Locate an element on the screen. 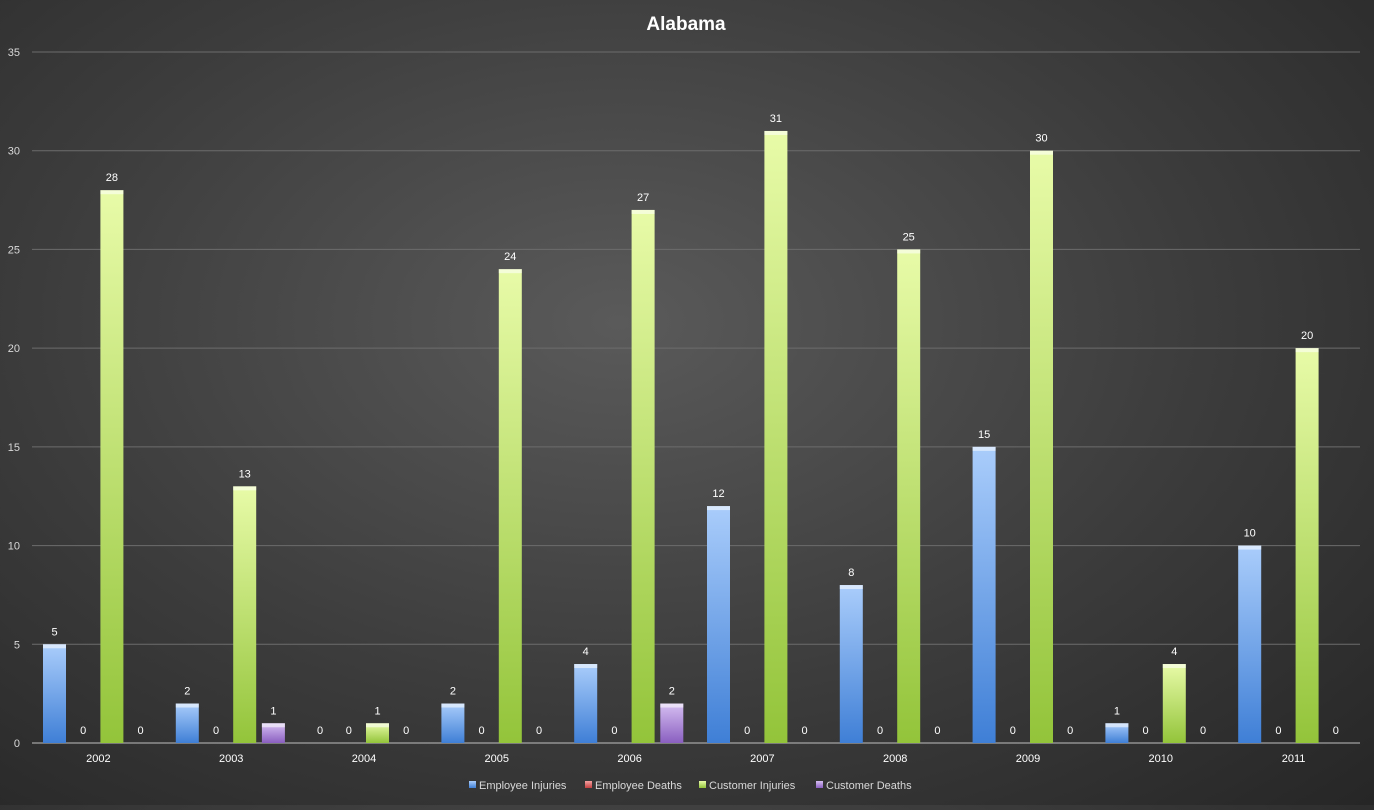 This screenshot has height=810, width=1374. bar-employee-injuries-2002 is located at coordinates (54, 693).